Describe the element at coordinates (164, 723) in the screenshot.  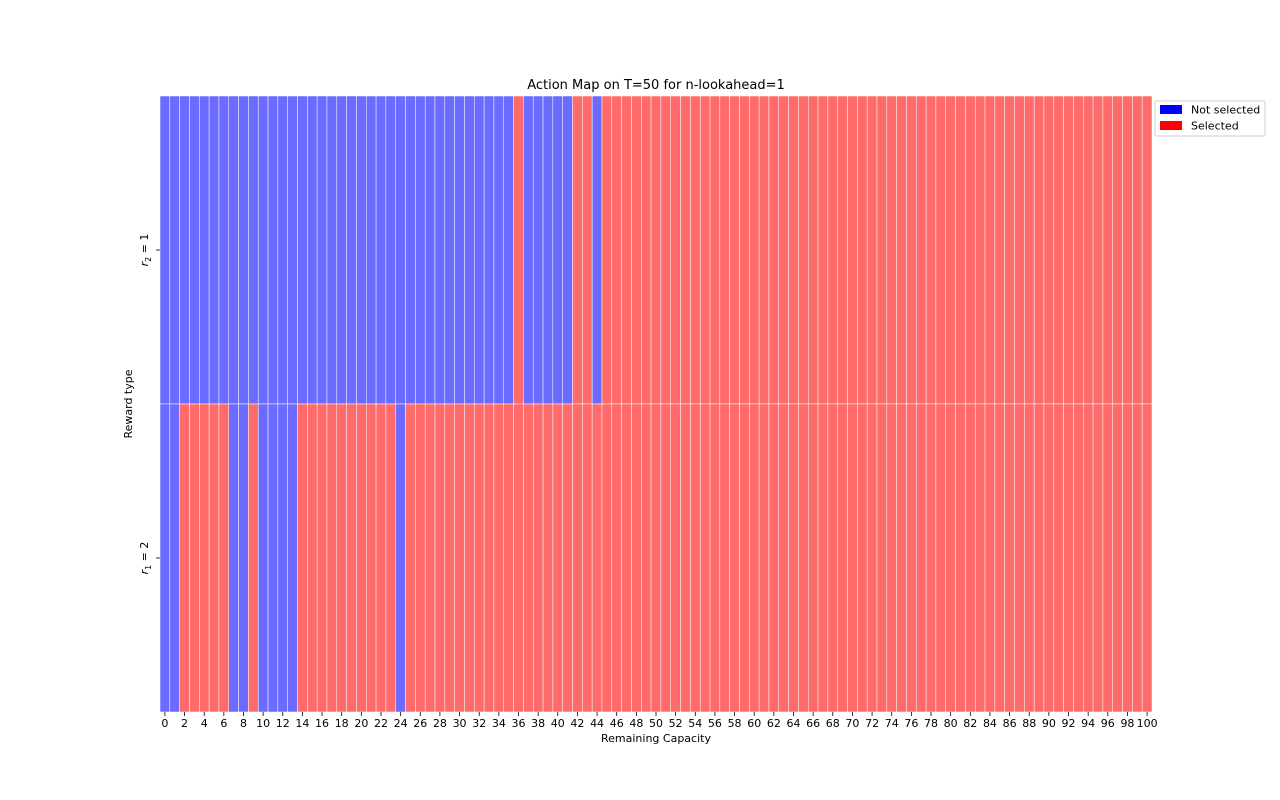
I see `x-tick-label: 0` at that location.